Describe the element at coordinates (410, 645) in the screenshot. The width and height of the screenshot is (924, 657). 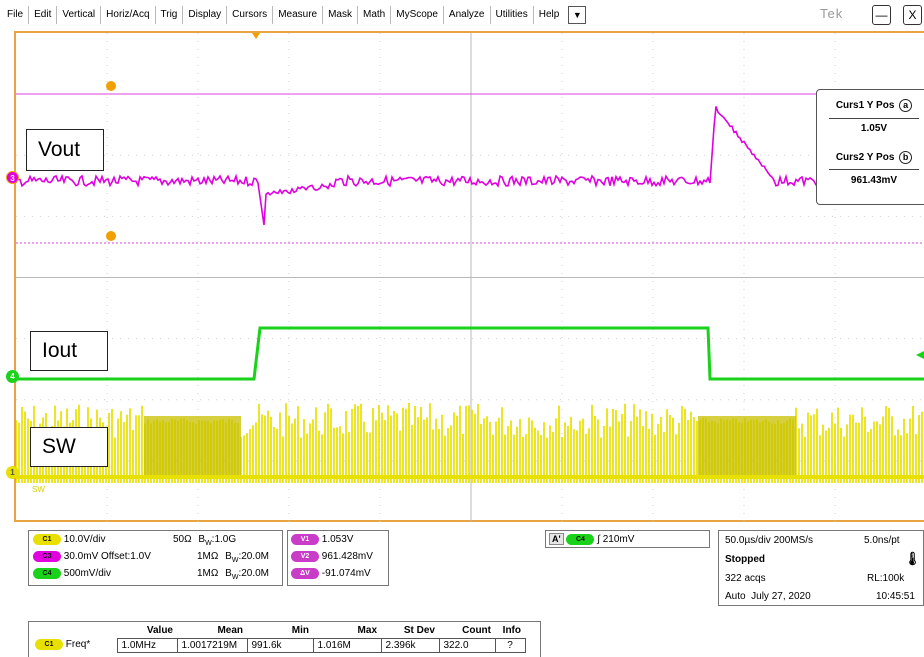
I see `meas-stdev: 2.396k` at that location.